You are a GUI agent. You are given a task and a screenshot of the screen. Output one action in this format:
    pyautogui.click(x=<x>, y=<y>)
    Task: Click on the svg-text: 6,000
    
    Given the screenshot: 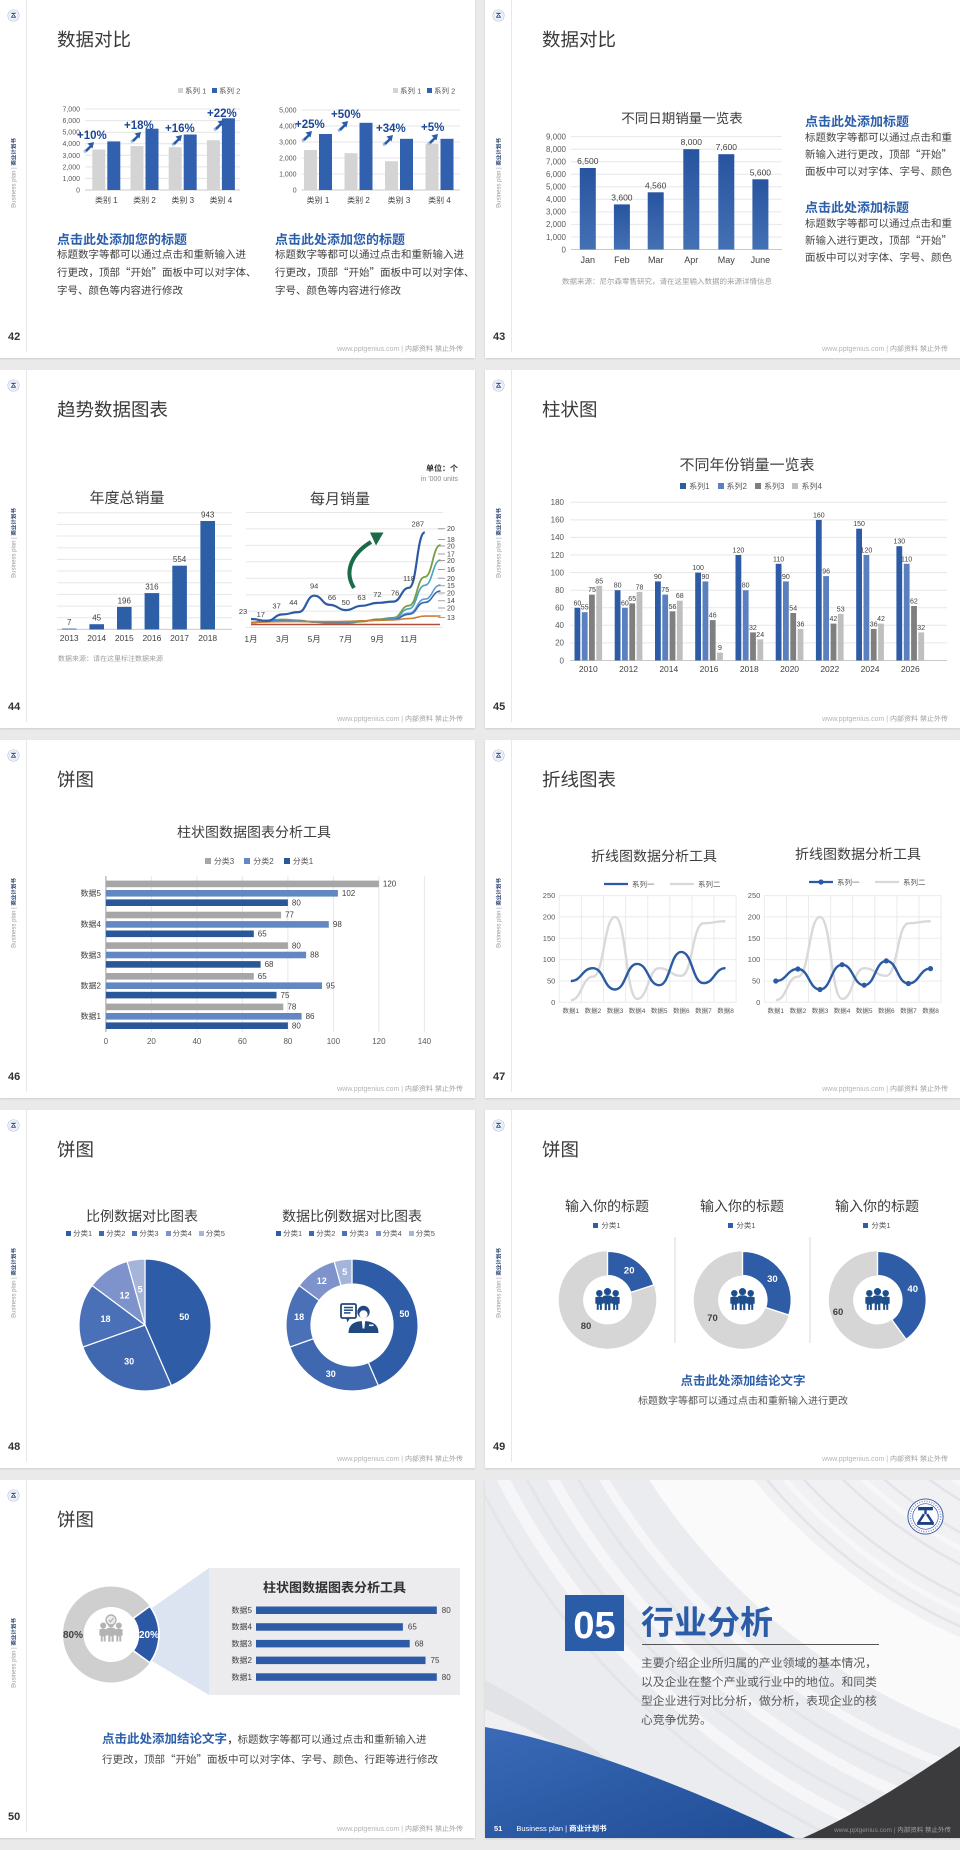 What is the action you would take?
    pyautogui.click(x=556, y=174)
    